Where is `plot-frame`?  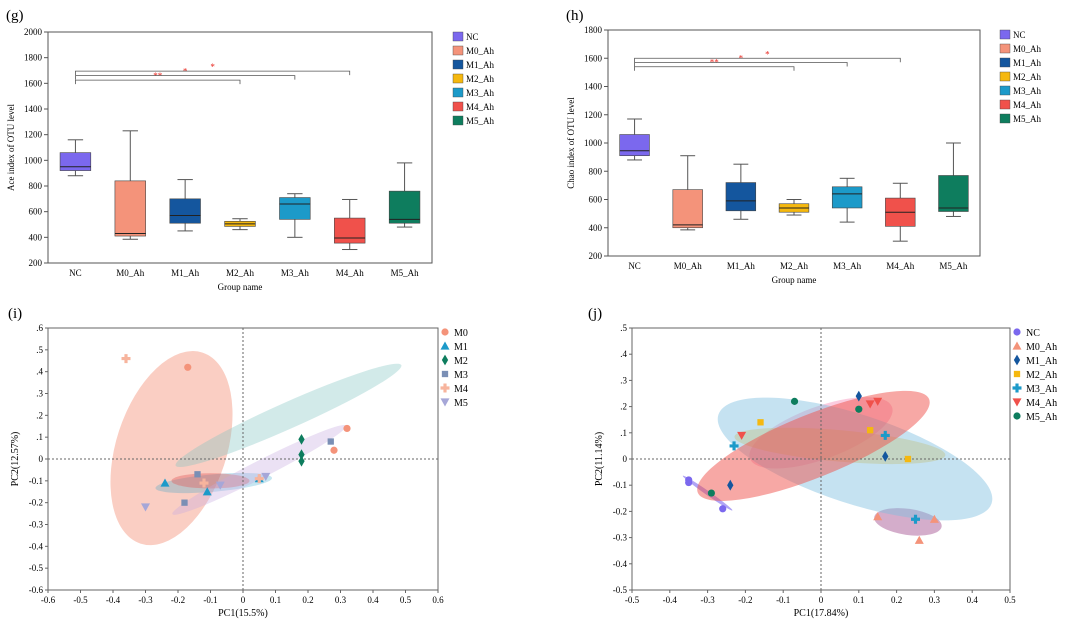
plot-frame is located at coordinates (240, 147).